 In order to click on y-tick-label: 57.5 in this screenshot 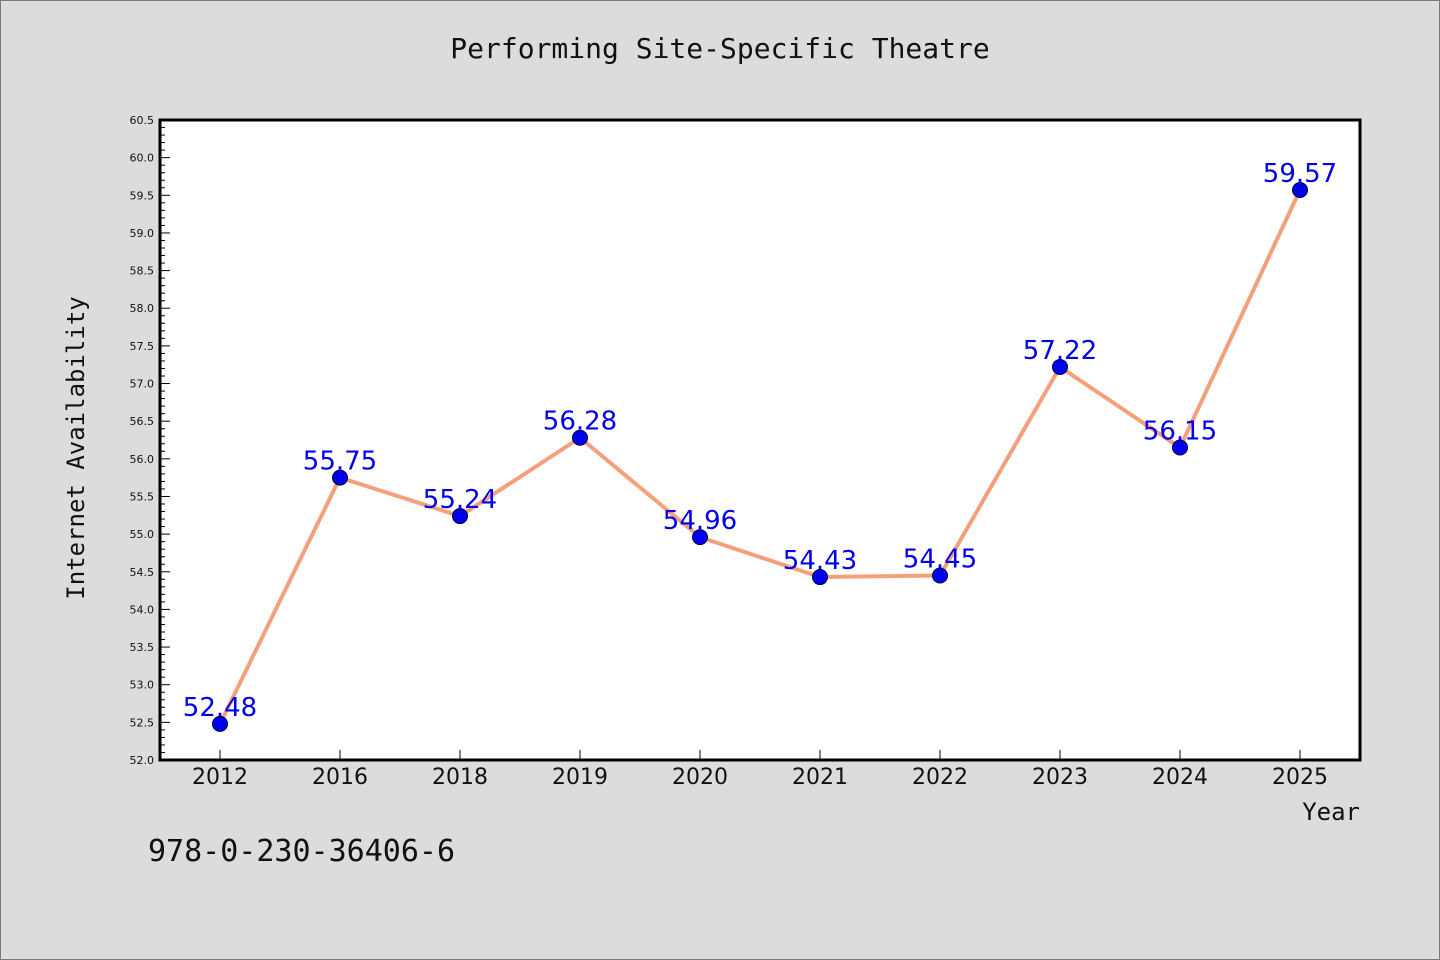, I will do `click(142, 346)`.